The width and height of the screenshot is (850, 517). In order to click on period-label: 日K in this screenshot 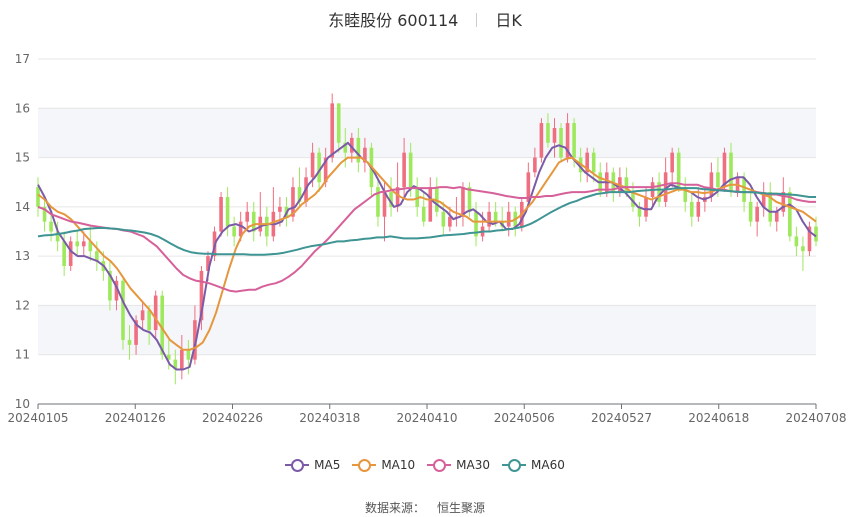, I will do `click(508, 20)`.